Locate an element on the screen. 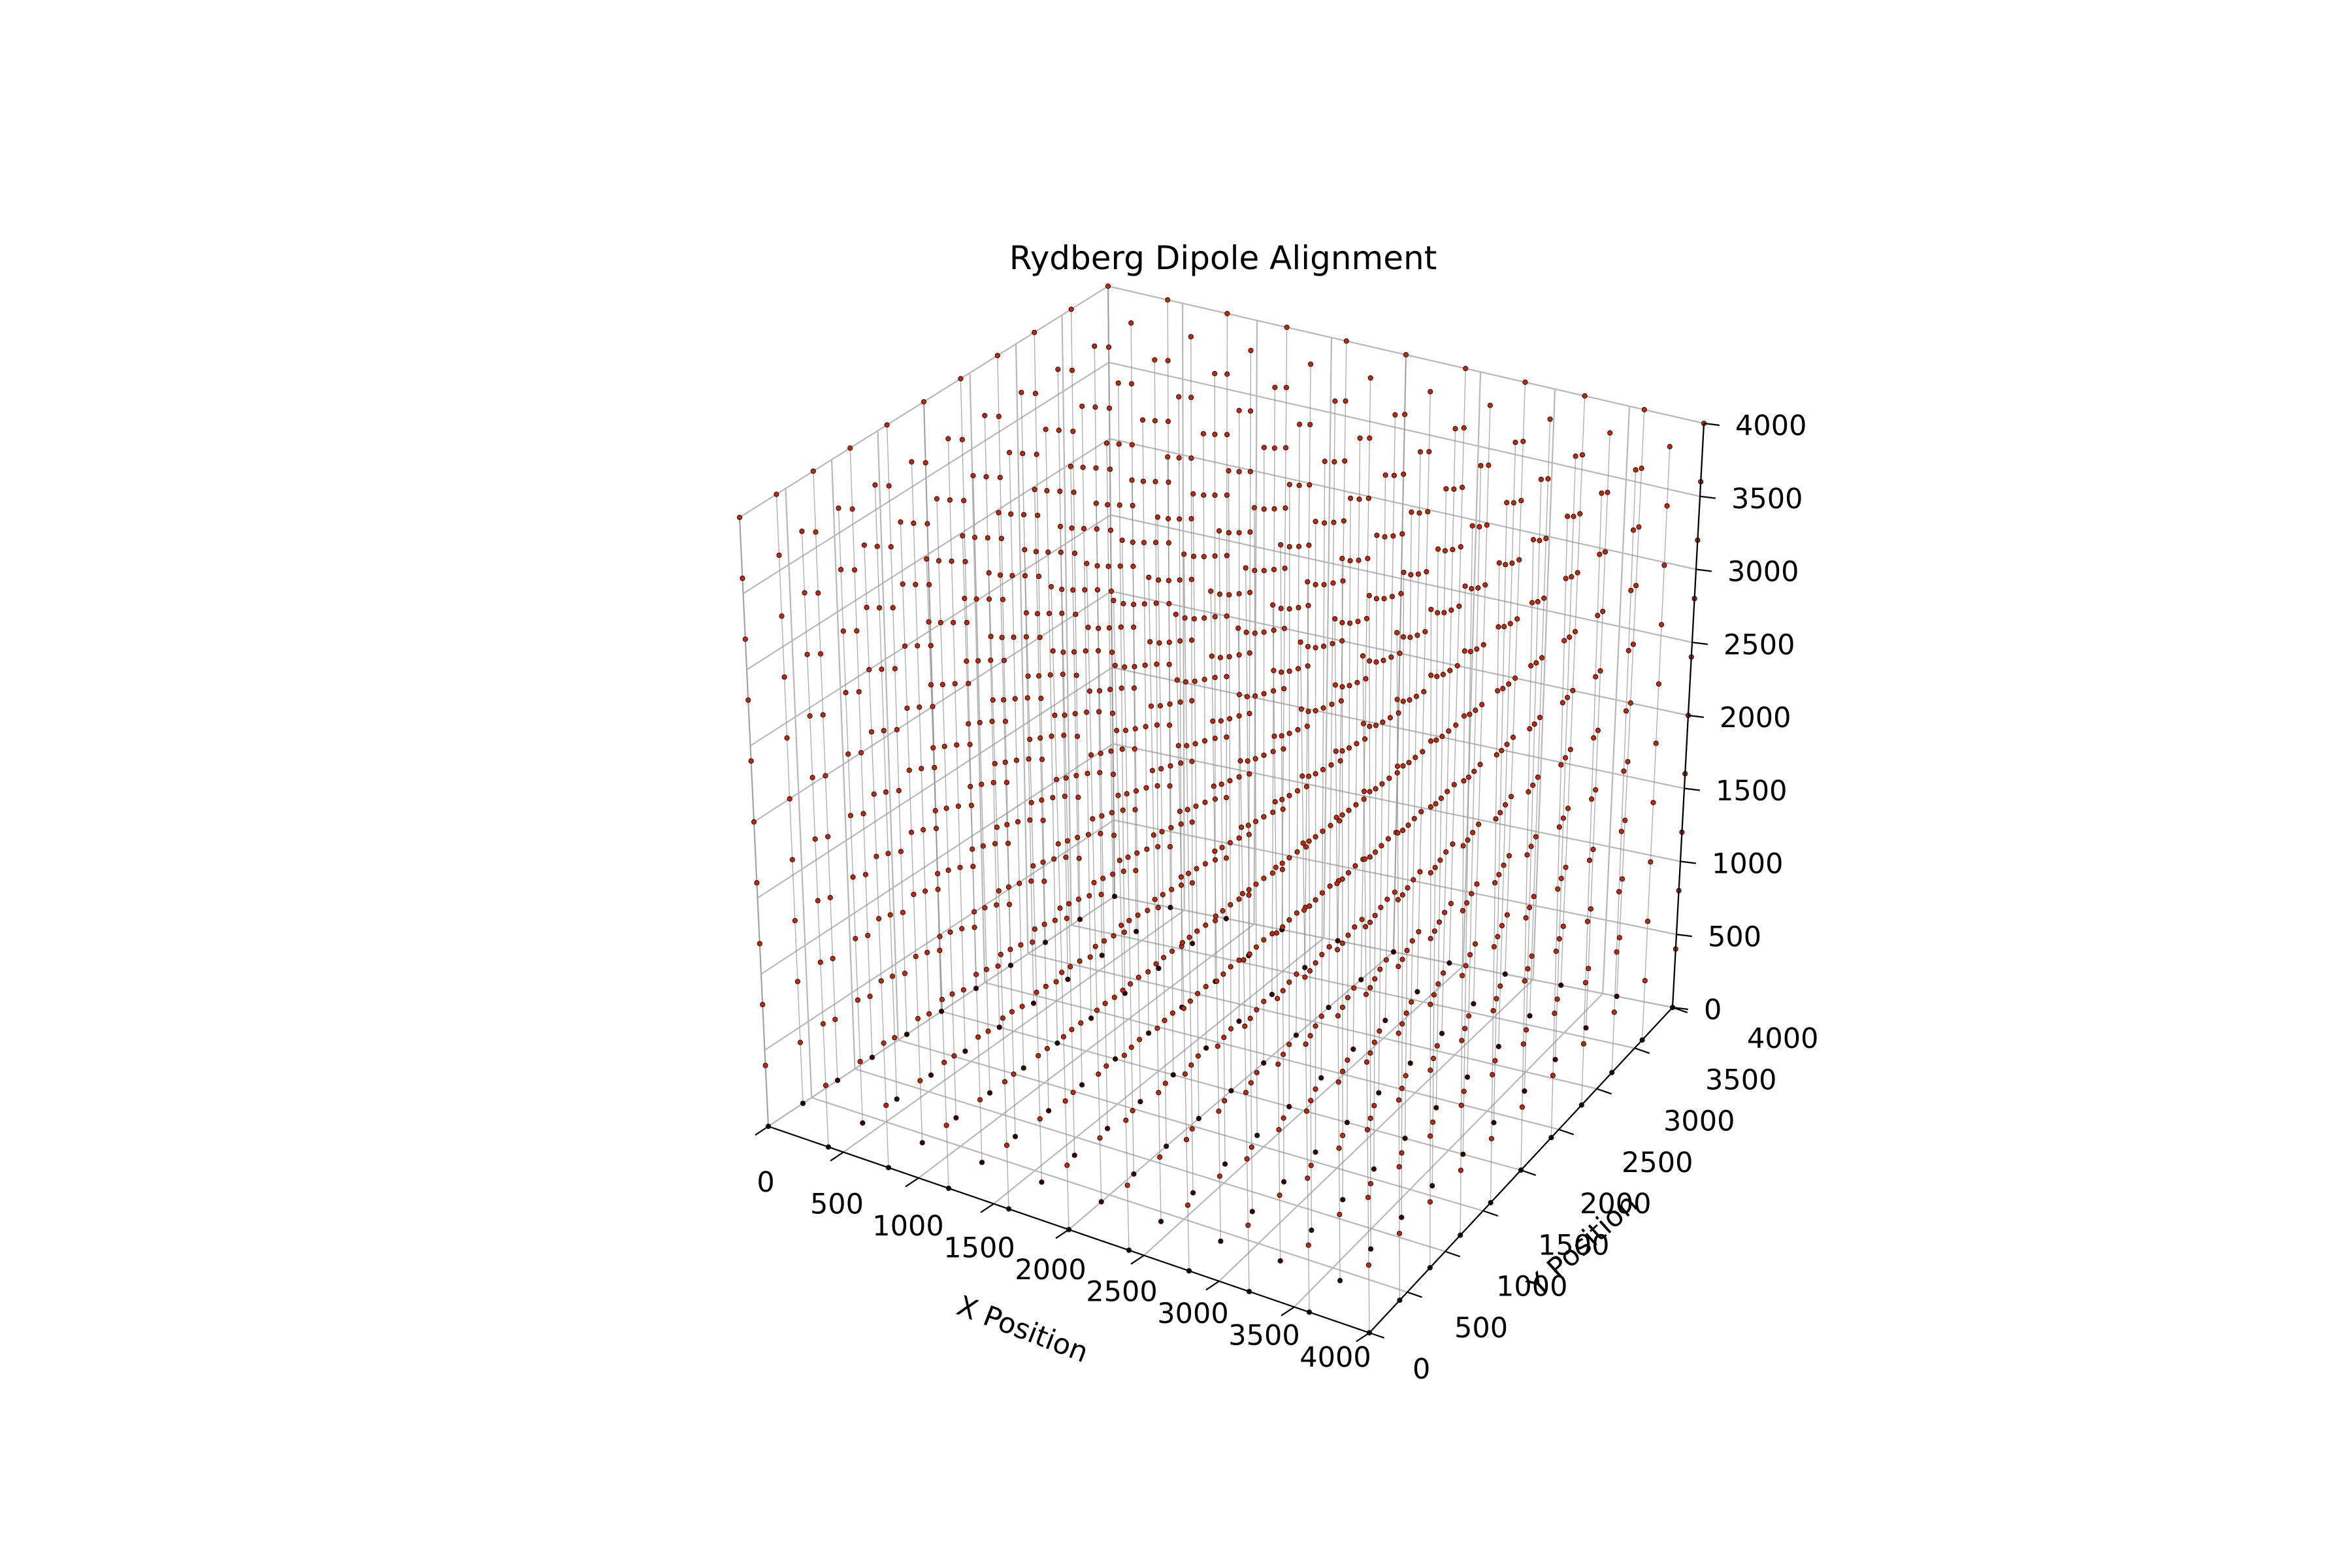 This screenshot has height=1568, width=2352. y-axis-tick-label: 500 is located at coordinates (1481, 1328).